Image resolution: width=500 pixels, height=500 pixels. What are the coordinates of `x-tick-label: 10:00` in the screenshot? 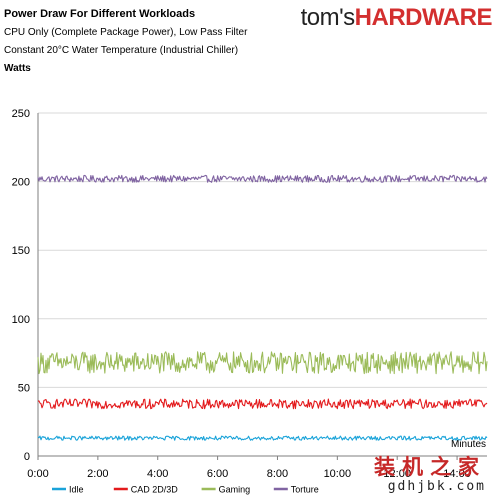 It's located at (338, 474).